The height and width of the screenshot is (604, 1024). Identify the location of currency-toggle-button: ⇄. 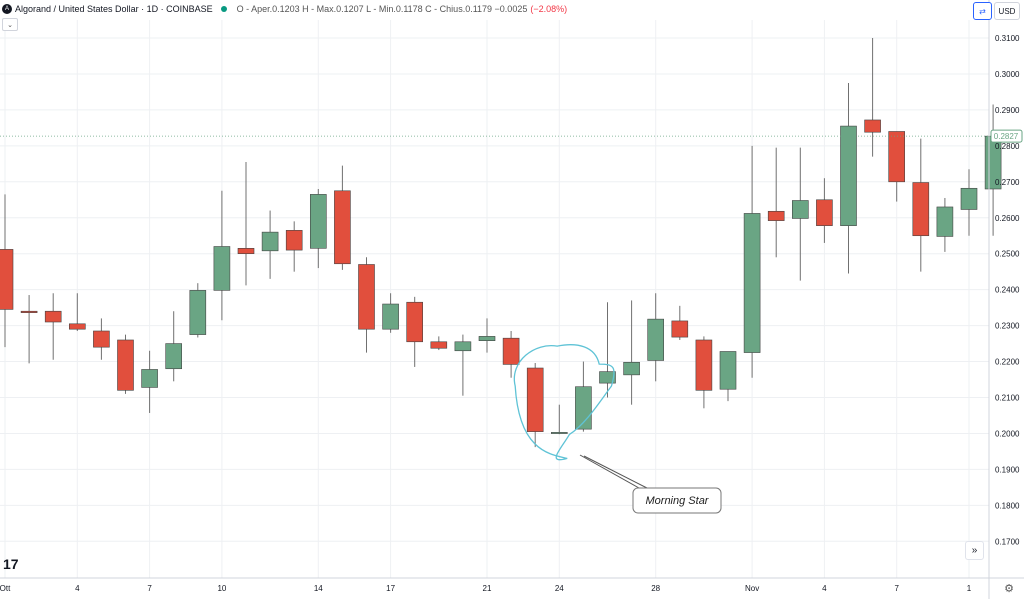
(982, 11).